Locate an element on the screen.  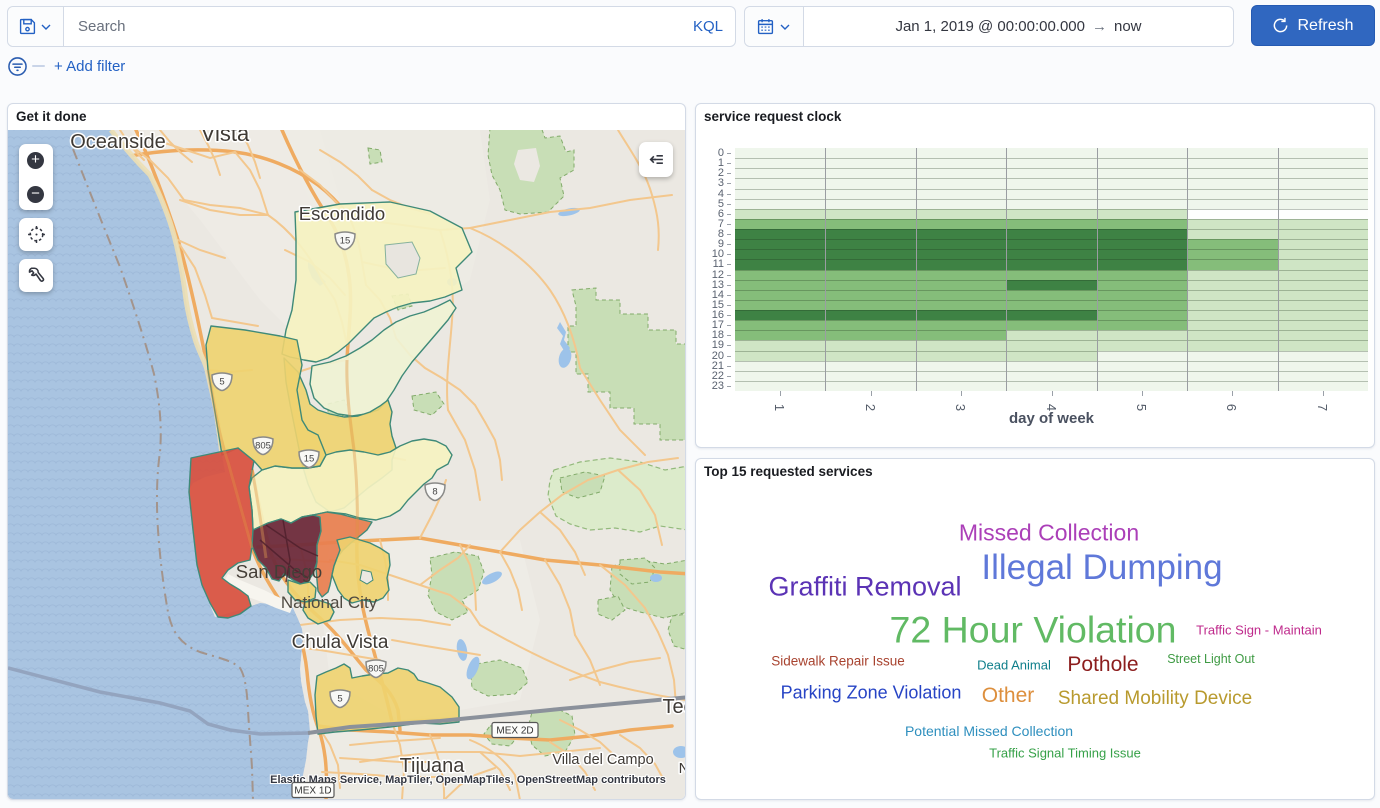
svg-text: Vista is located at coordinates (225, 138).